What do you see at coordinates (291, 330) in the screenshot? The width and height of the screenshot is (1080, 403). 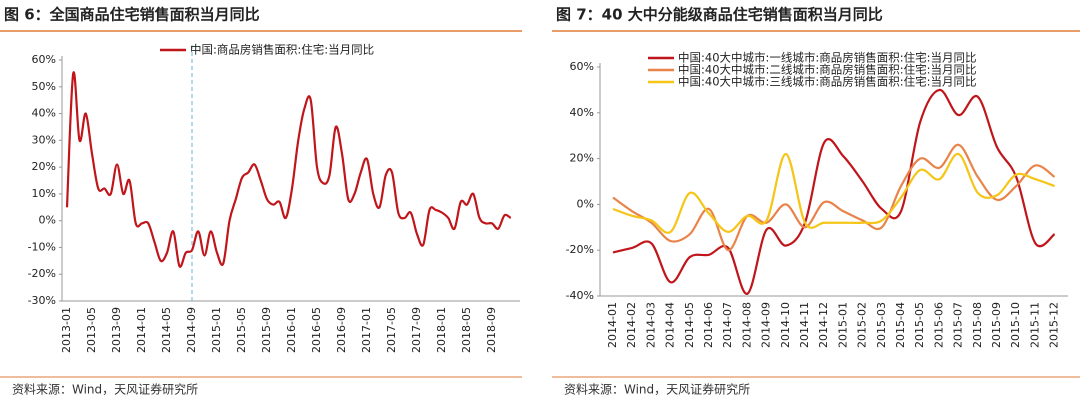 I see `x-tick-label: 2016-01` at bounding box center [291, 330].